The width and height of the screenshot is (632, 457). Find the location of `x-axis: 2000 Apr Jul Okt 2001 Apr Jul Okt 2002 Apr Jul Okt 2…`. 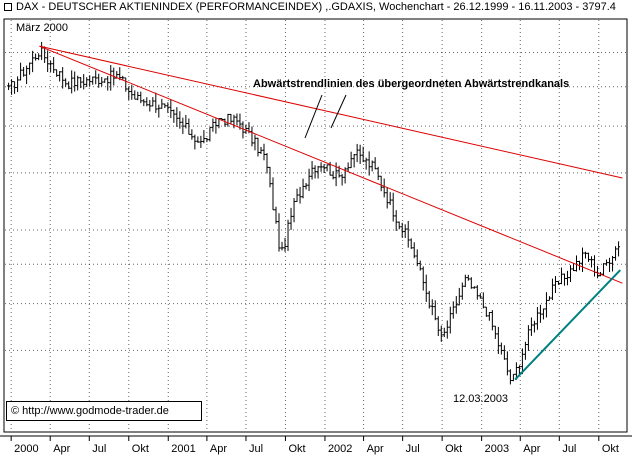

x-axis: 2000 Apr Jul Okt 2001 Apr Jul Okt 2002 Apr Jul Okt 2… is located at coordinates (316, 445).